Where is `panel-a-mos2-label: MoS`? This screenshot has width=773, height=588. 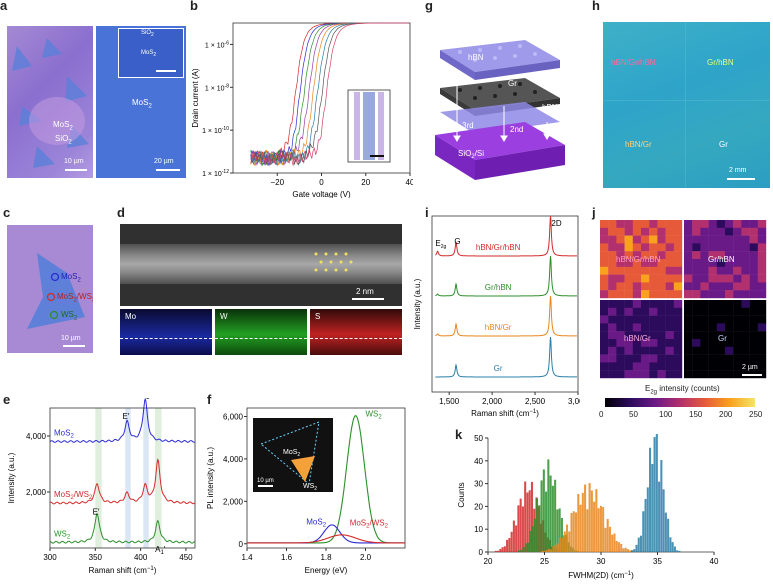 panel-a-mos2-label: MoS is located at coordinates (61, 124).